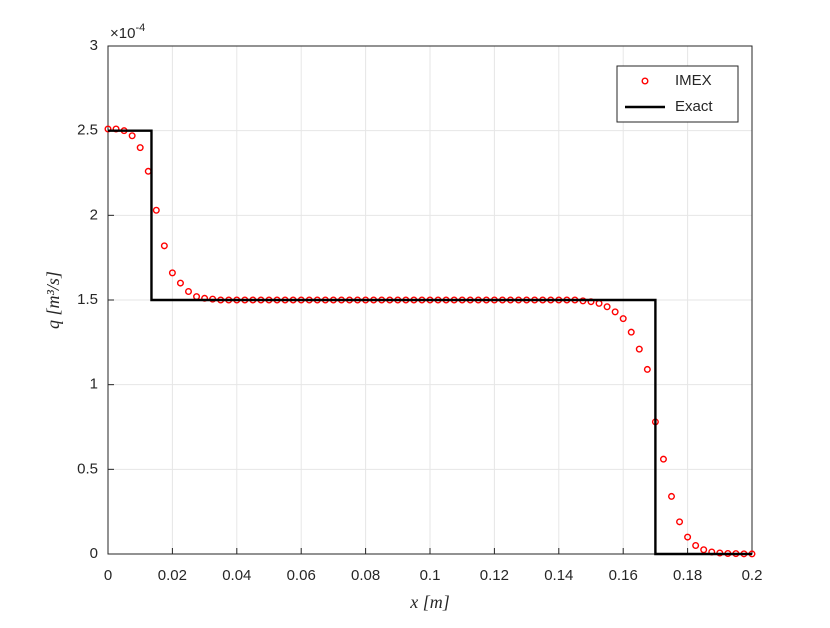 Image resolution: width=830 pixels, height=628 pixels. What do you see at coordinates (122, 33) in the screenshot?
I see `multiplier-base: ×10` at bounding box center [122, 33].